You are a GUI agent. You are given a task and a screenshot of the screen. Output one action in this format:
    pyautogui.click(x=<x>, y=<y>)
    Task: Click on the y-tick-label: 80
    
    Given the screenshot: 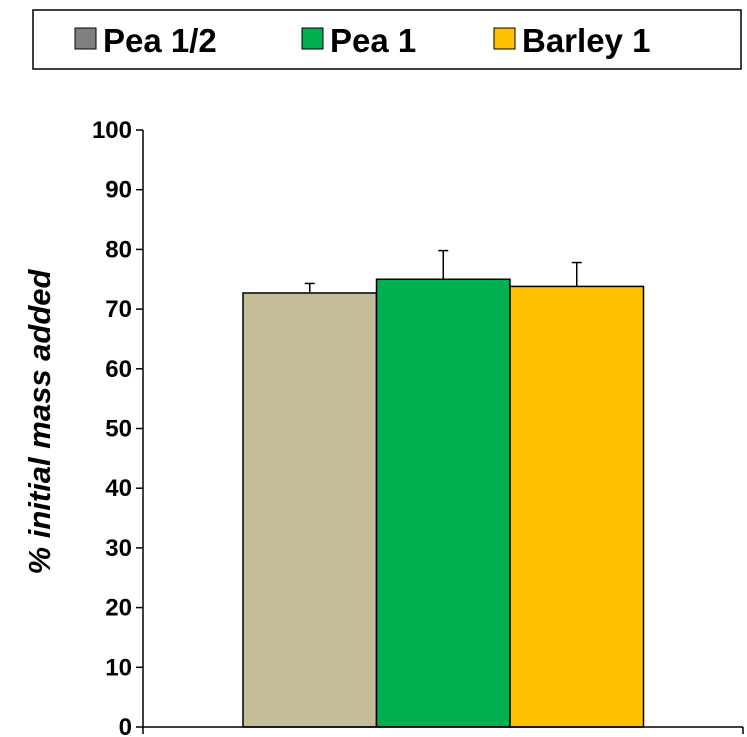 What is the action you would take?
    pyautogui.click(x=118, y=249)
    